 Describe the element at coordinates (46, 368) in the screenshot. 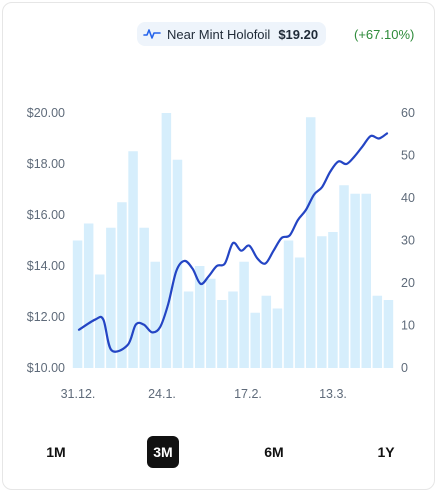

I see `y-left-tick-label: $10.00` at that location.